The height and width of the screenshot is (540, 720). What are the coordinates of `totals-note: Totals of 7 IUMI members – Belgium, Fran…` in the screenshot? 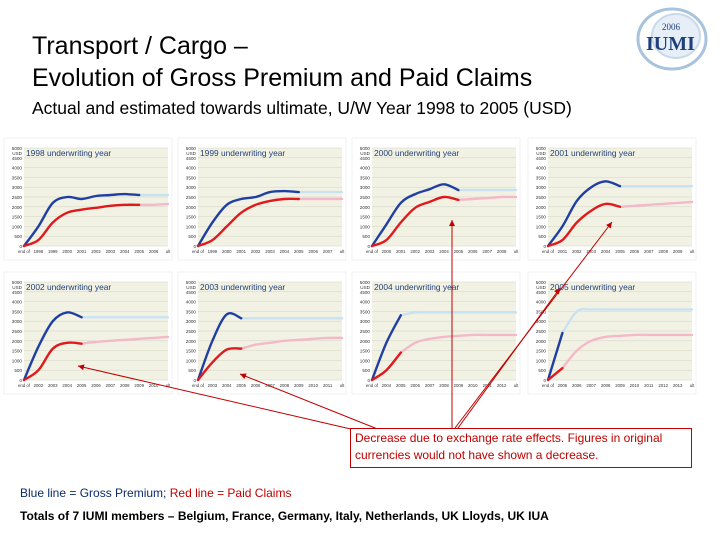 It's located at (284, 516).